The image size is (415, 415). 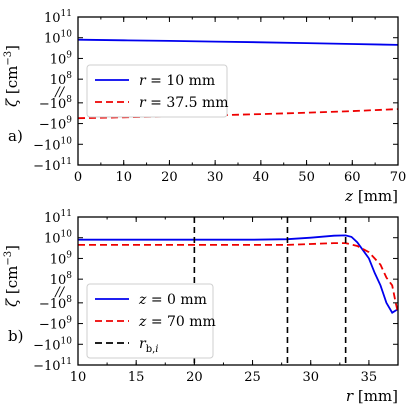 I want to click on x-tick-label: 15, so click(x=136, y=377).